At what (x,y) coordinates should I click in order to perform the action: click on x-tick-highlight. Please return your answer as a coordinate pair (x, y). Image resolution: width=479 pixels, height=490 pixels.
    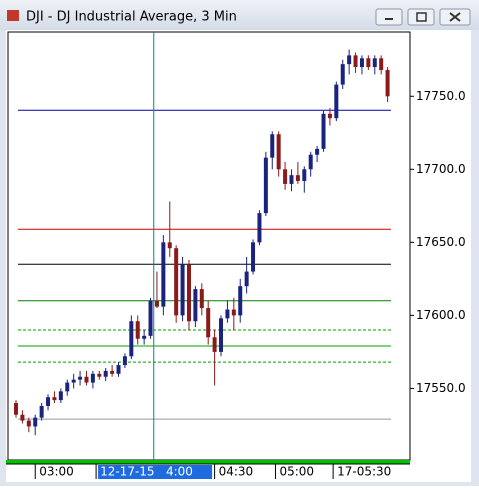
    Looking at the image, I should click on (155, 472).